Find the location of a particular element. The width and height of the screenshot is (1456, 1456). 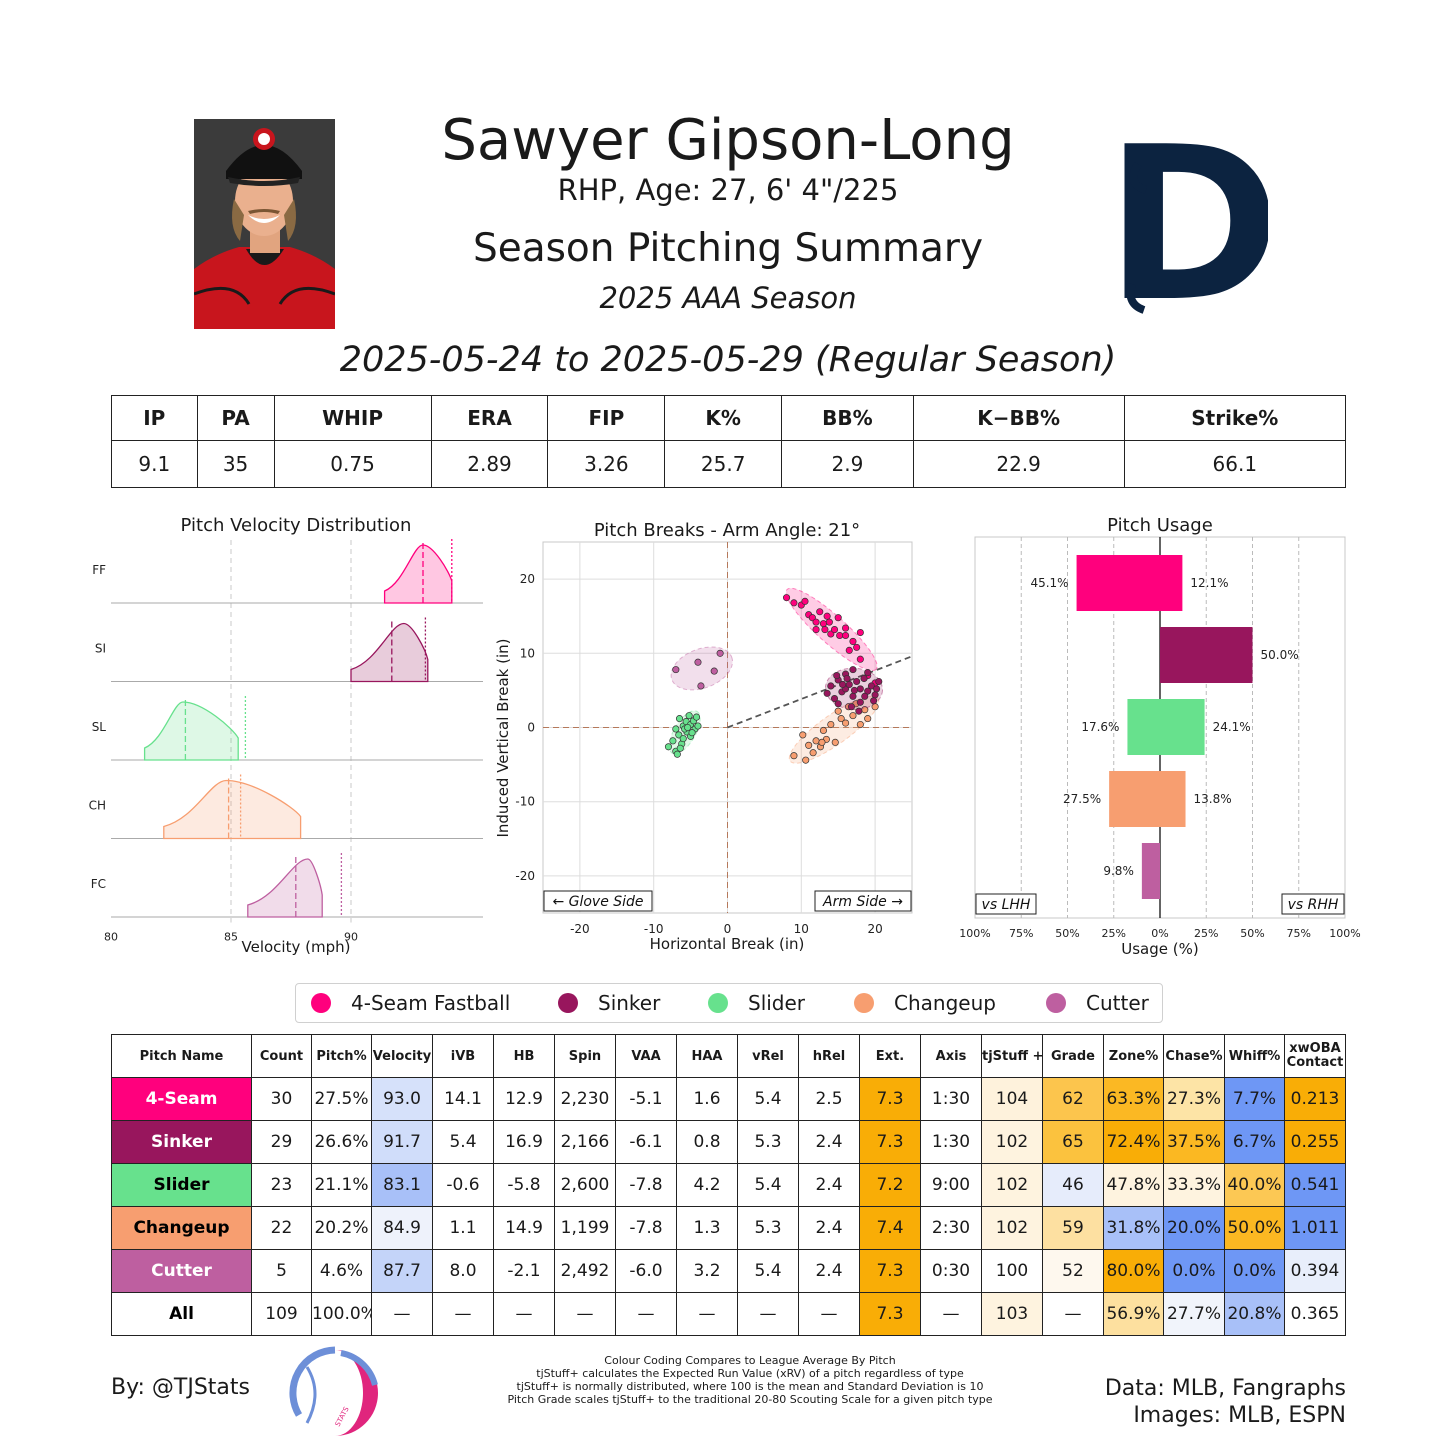

season-stat-header: ERA is located at coordinates (489, 418).